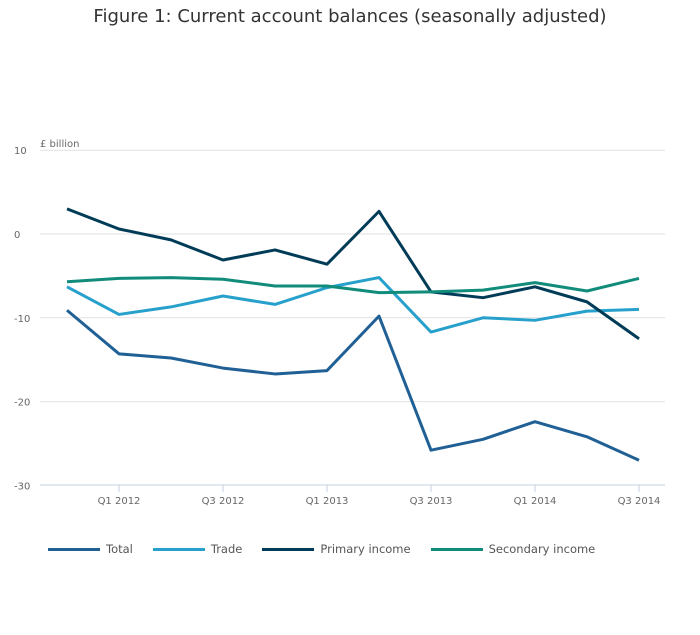 This screenshot has width=700, height=635. I want to click on y-axis-label: £ billion, so click(59, 144).